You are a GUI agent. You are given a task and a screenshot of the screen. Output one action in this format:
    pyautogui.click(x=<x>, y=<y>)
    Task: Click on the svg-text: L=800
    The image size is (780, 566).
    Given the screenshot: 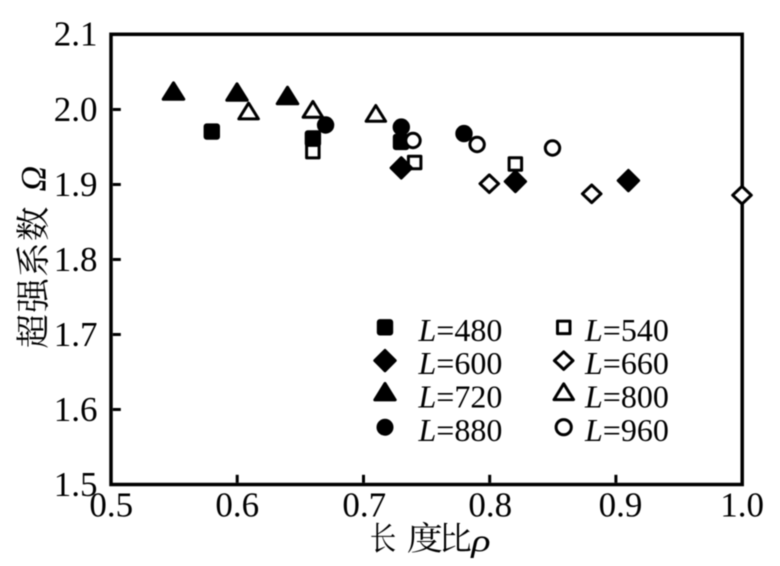 What is the action you would take?
    pyautogui.click(x=626, y=397)
    